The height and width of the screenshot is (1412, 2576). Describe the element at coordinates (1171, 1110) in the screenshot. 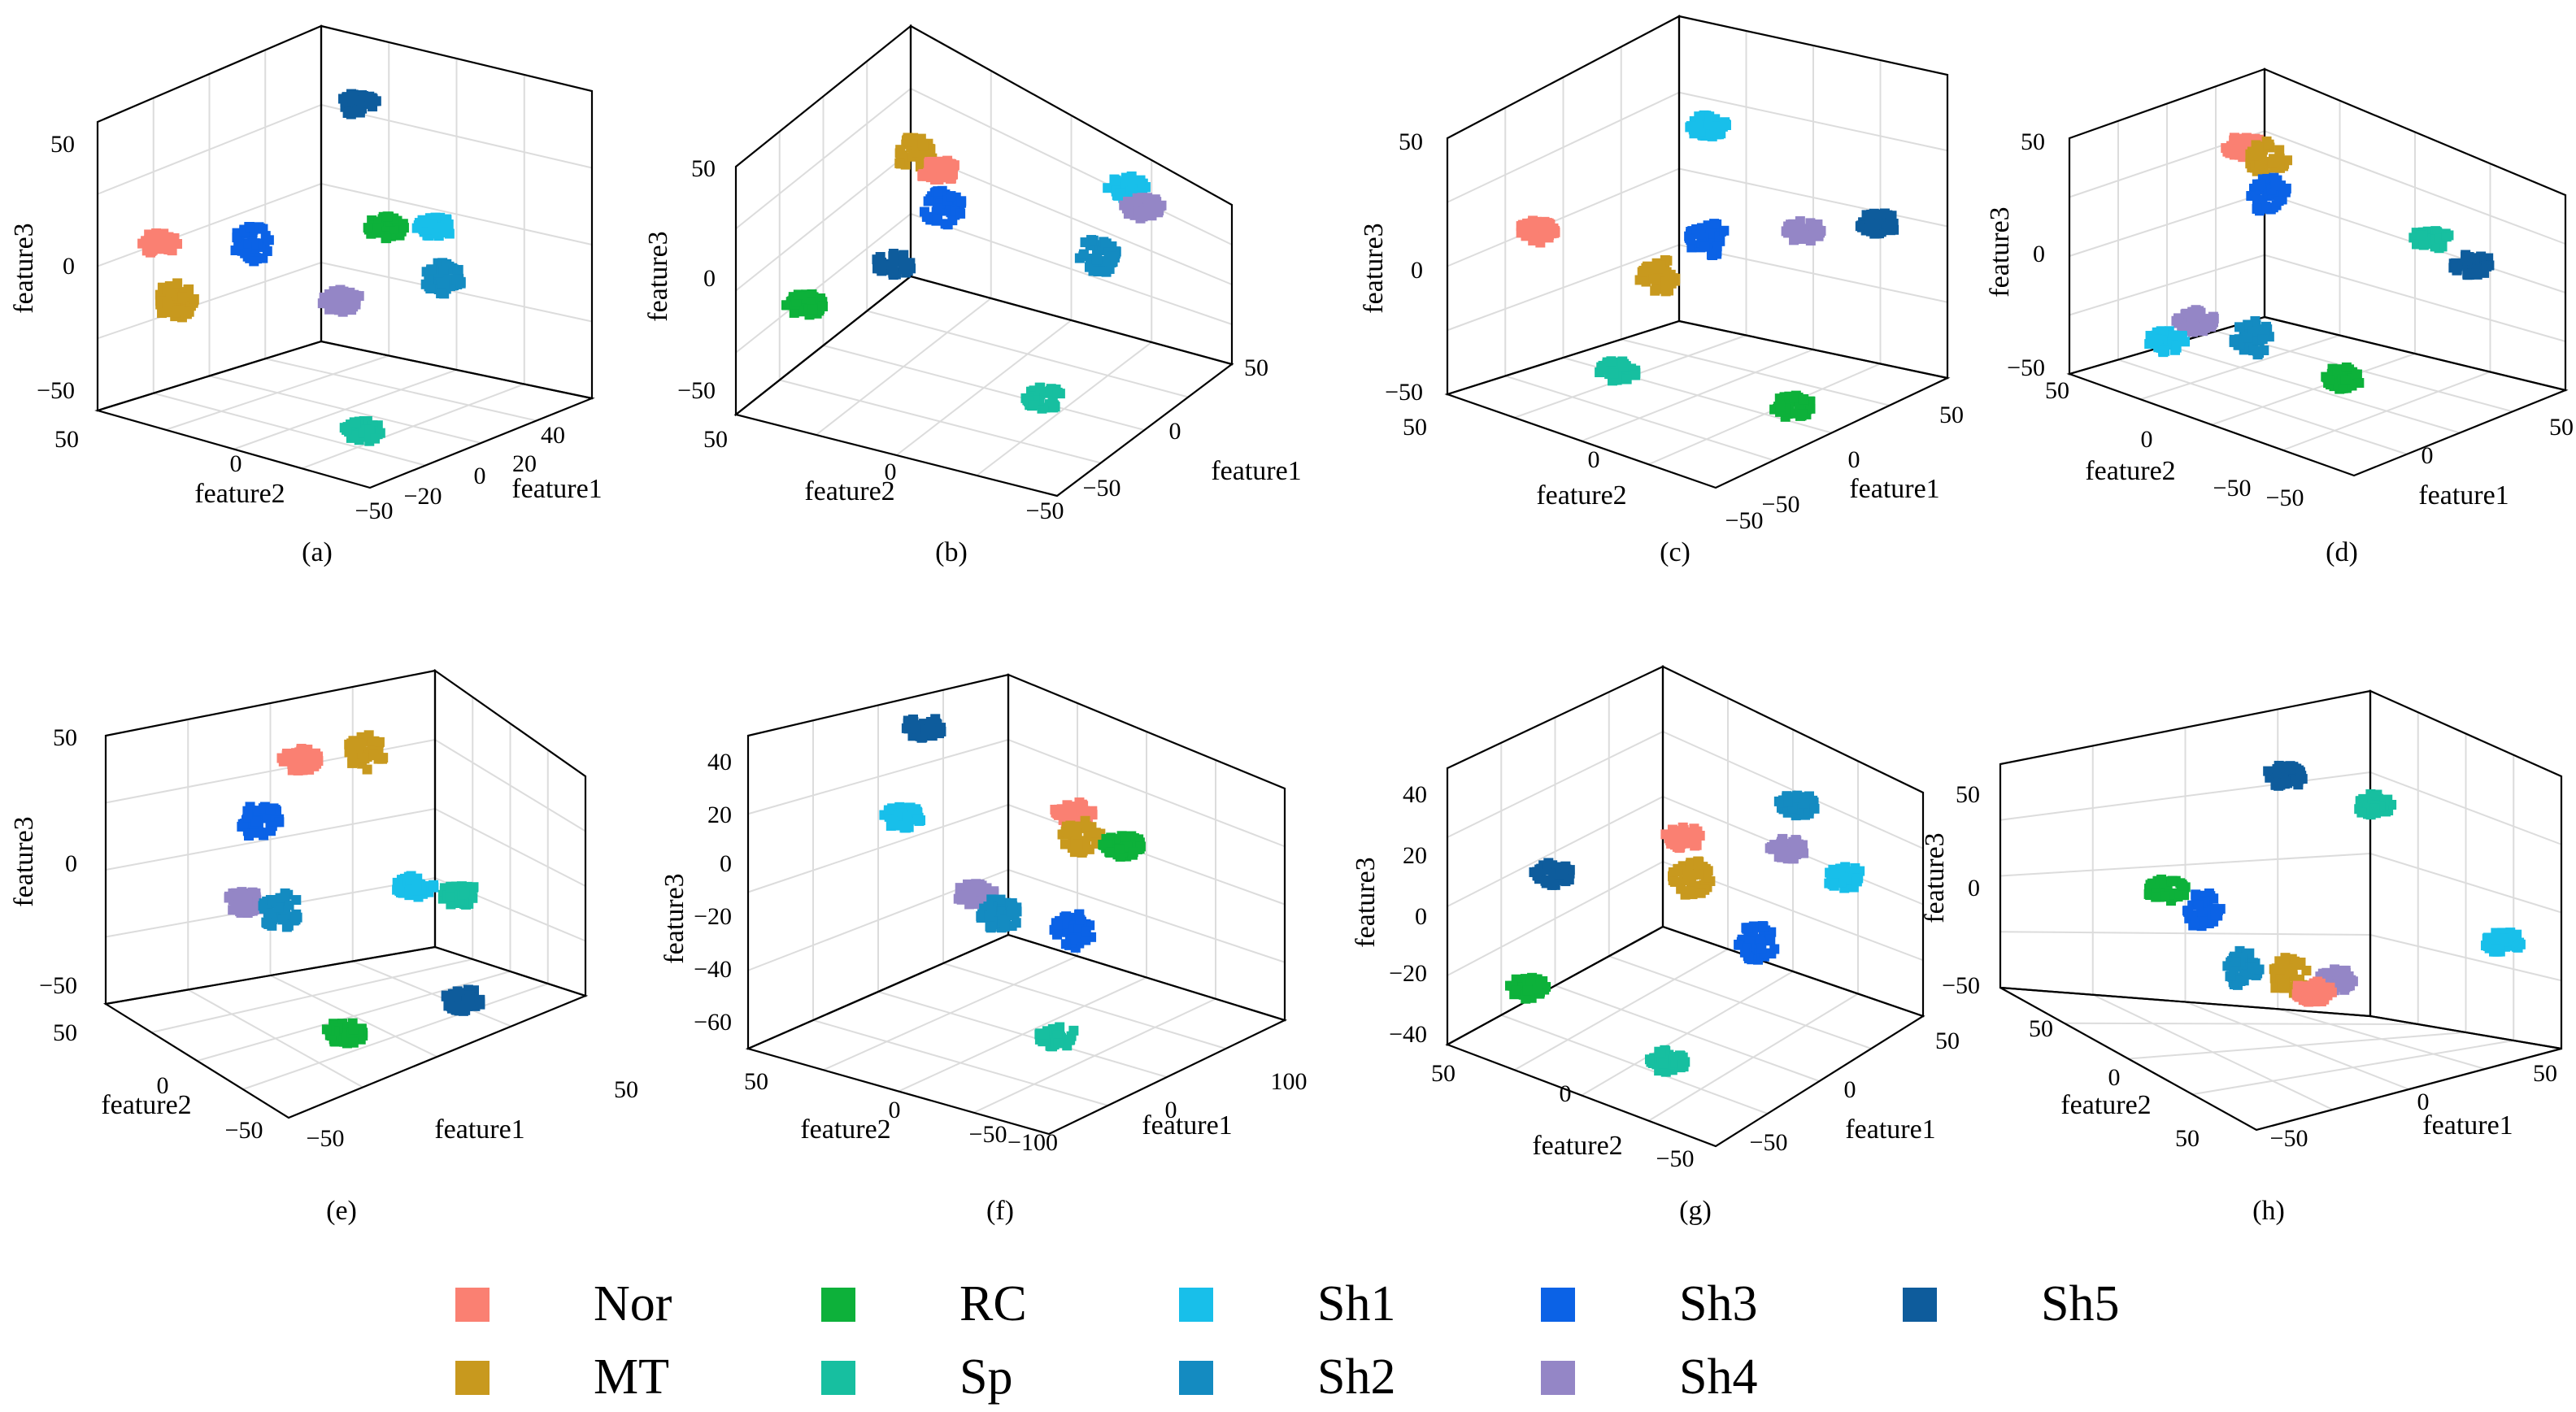

I see `x-tick-label: 0` at that location.